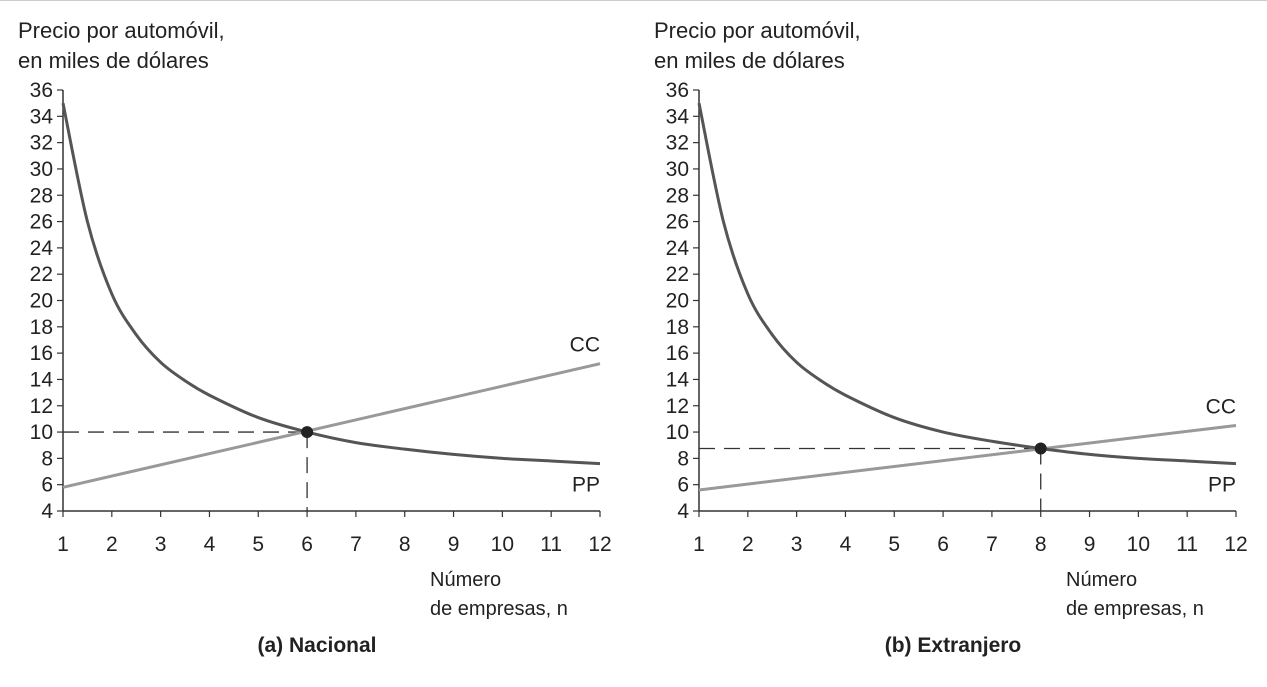 Image resolution: width=1267 pixels, height=687 pixels. Describe the element at coordinates (953, 645) in the screenshot. I see `chart-caption: (b) Extranjero` at that location.